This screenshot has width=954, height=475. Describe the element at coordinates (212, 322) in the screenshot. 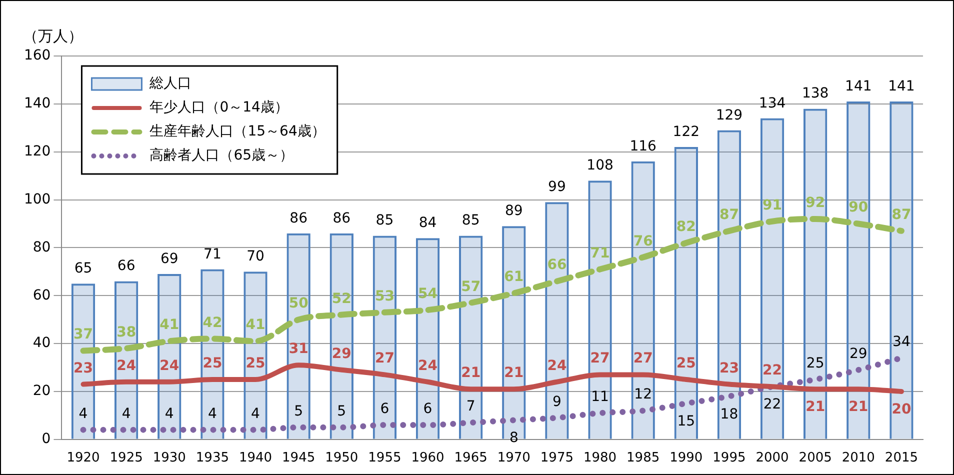

I see `data-label: 42` at that location.